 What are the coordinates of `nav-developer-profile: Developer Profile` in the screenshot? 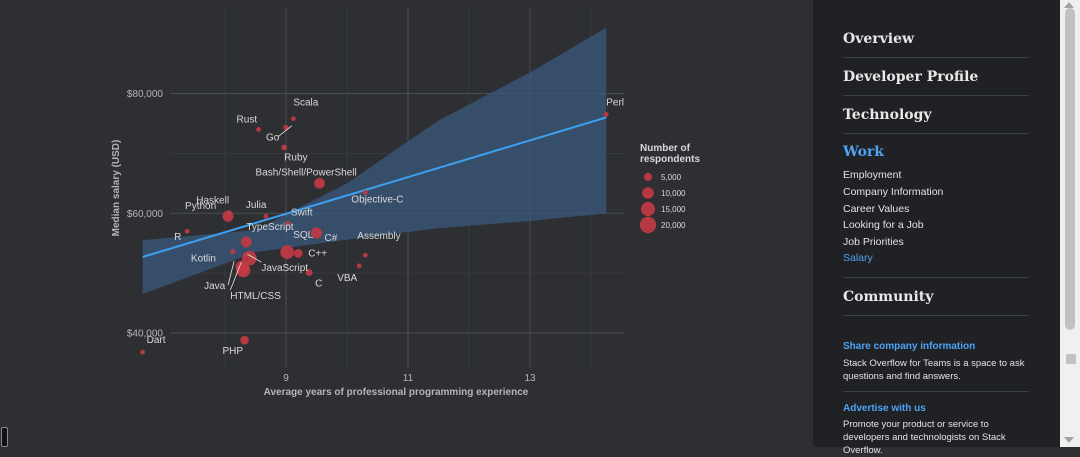 It's located at (911, 77).